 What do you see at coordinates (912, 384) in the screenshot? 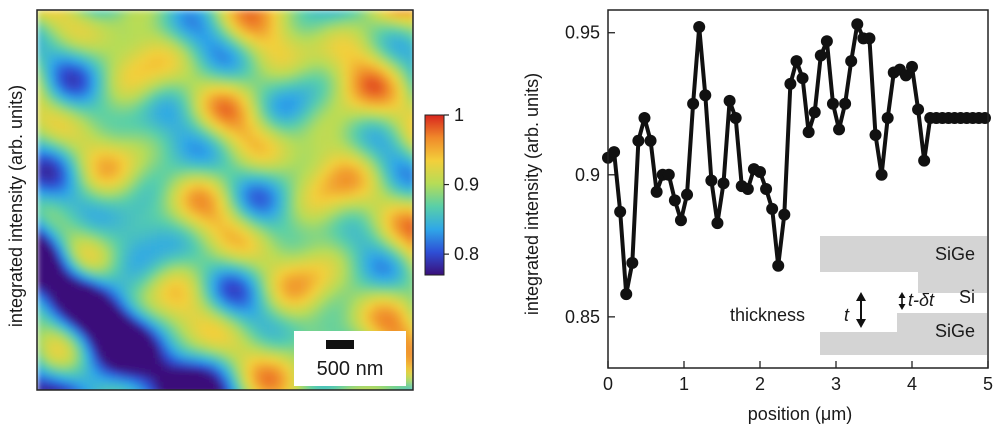
I see `x-tick-label: 4` at bounding box center [912, 384].